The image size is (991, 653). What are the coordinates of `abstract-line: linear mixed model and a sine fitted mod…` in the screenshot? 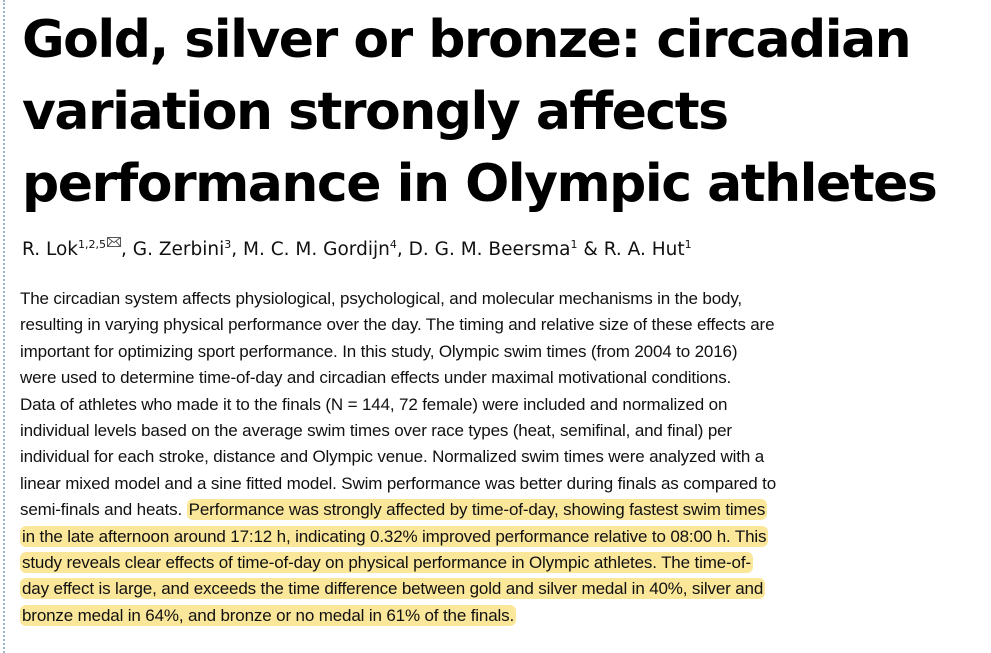 It's located at (501, 484).